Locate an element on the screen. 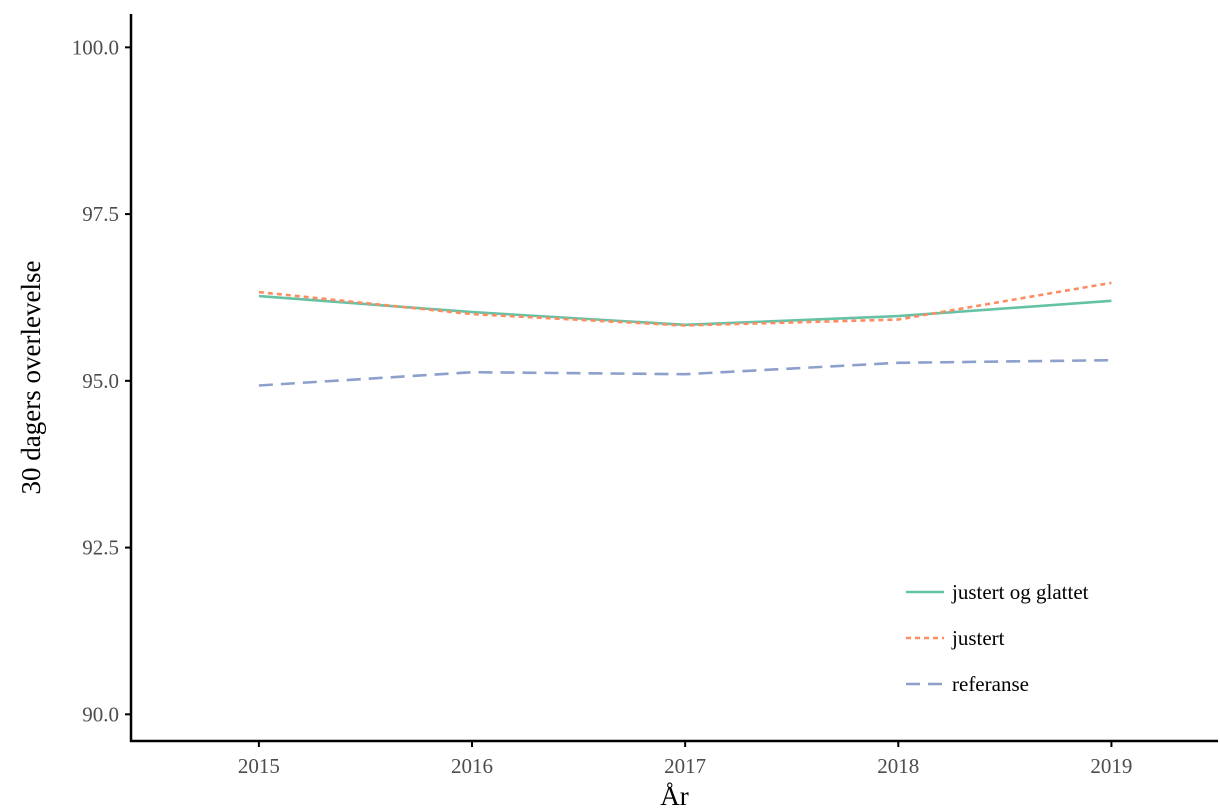 This screenshot has width=1220, height=809. legend-label: referanse is located at coordinates (990, 684).